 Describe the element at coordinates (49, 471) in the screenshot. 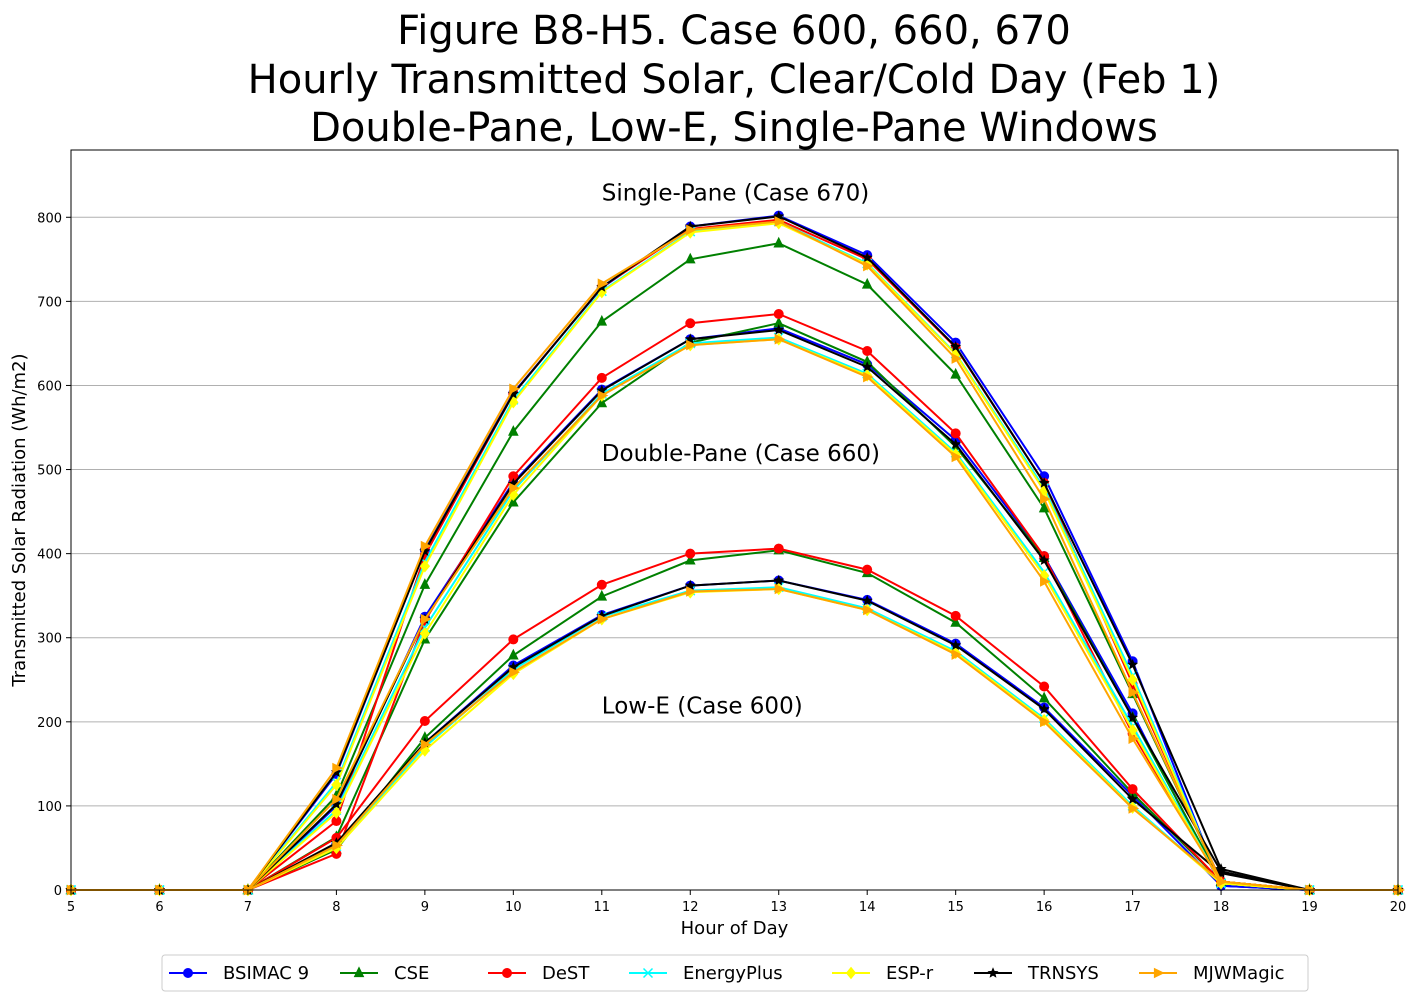

I see `y-tick-label: 500` at that location.